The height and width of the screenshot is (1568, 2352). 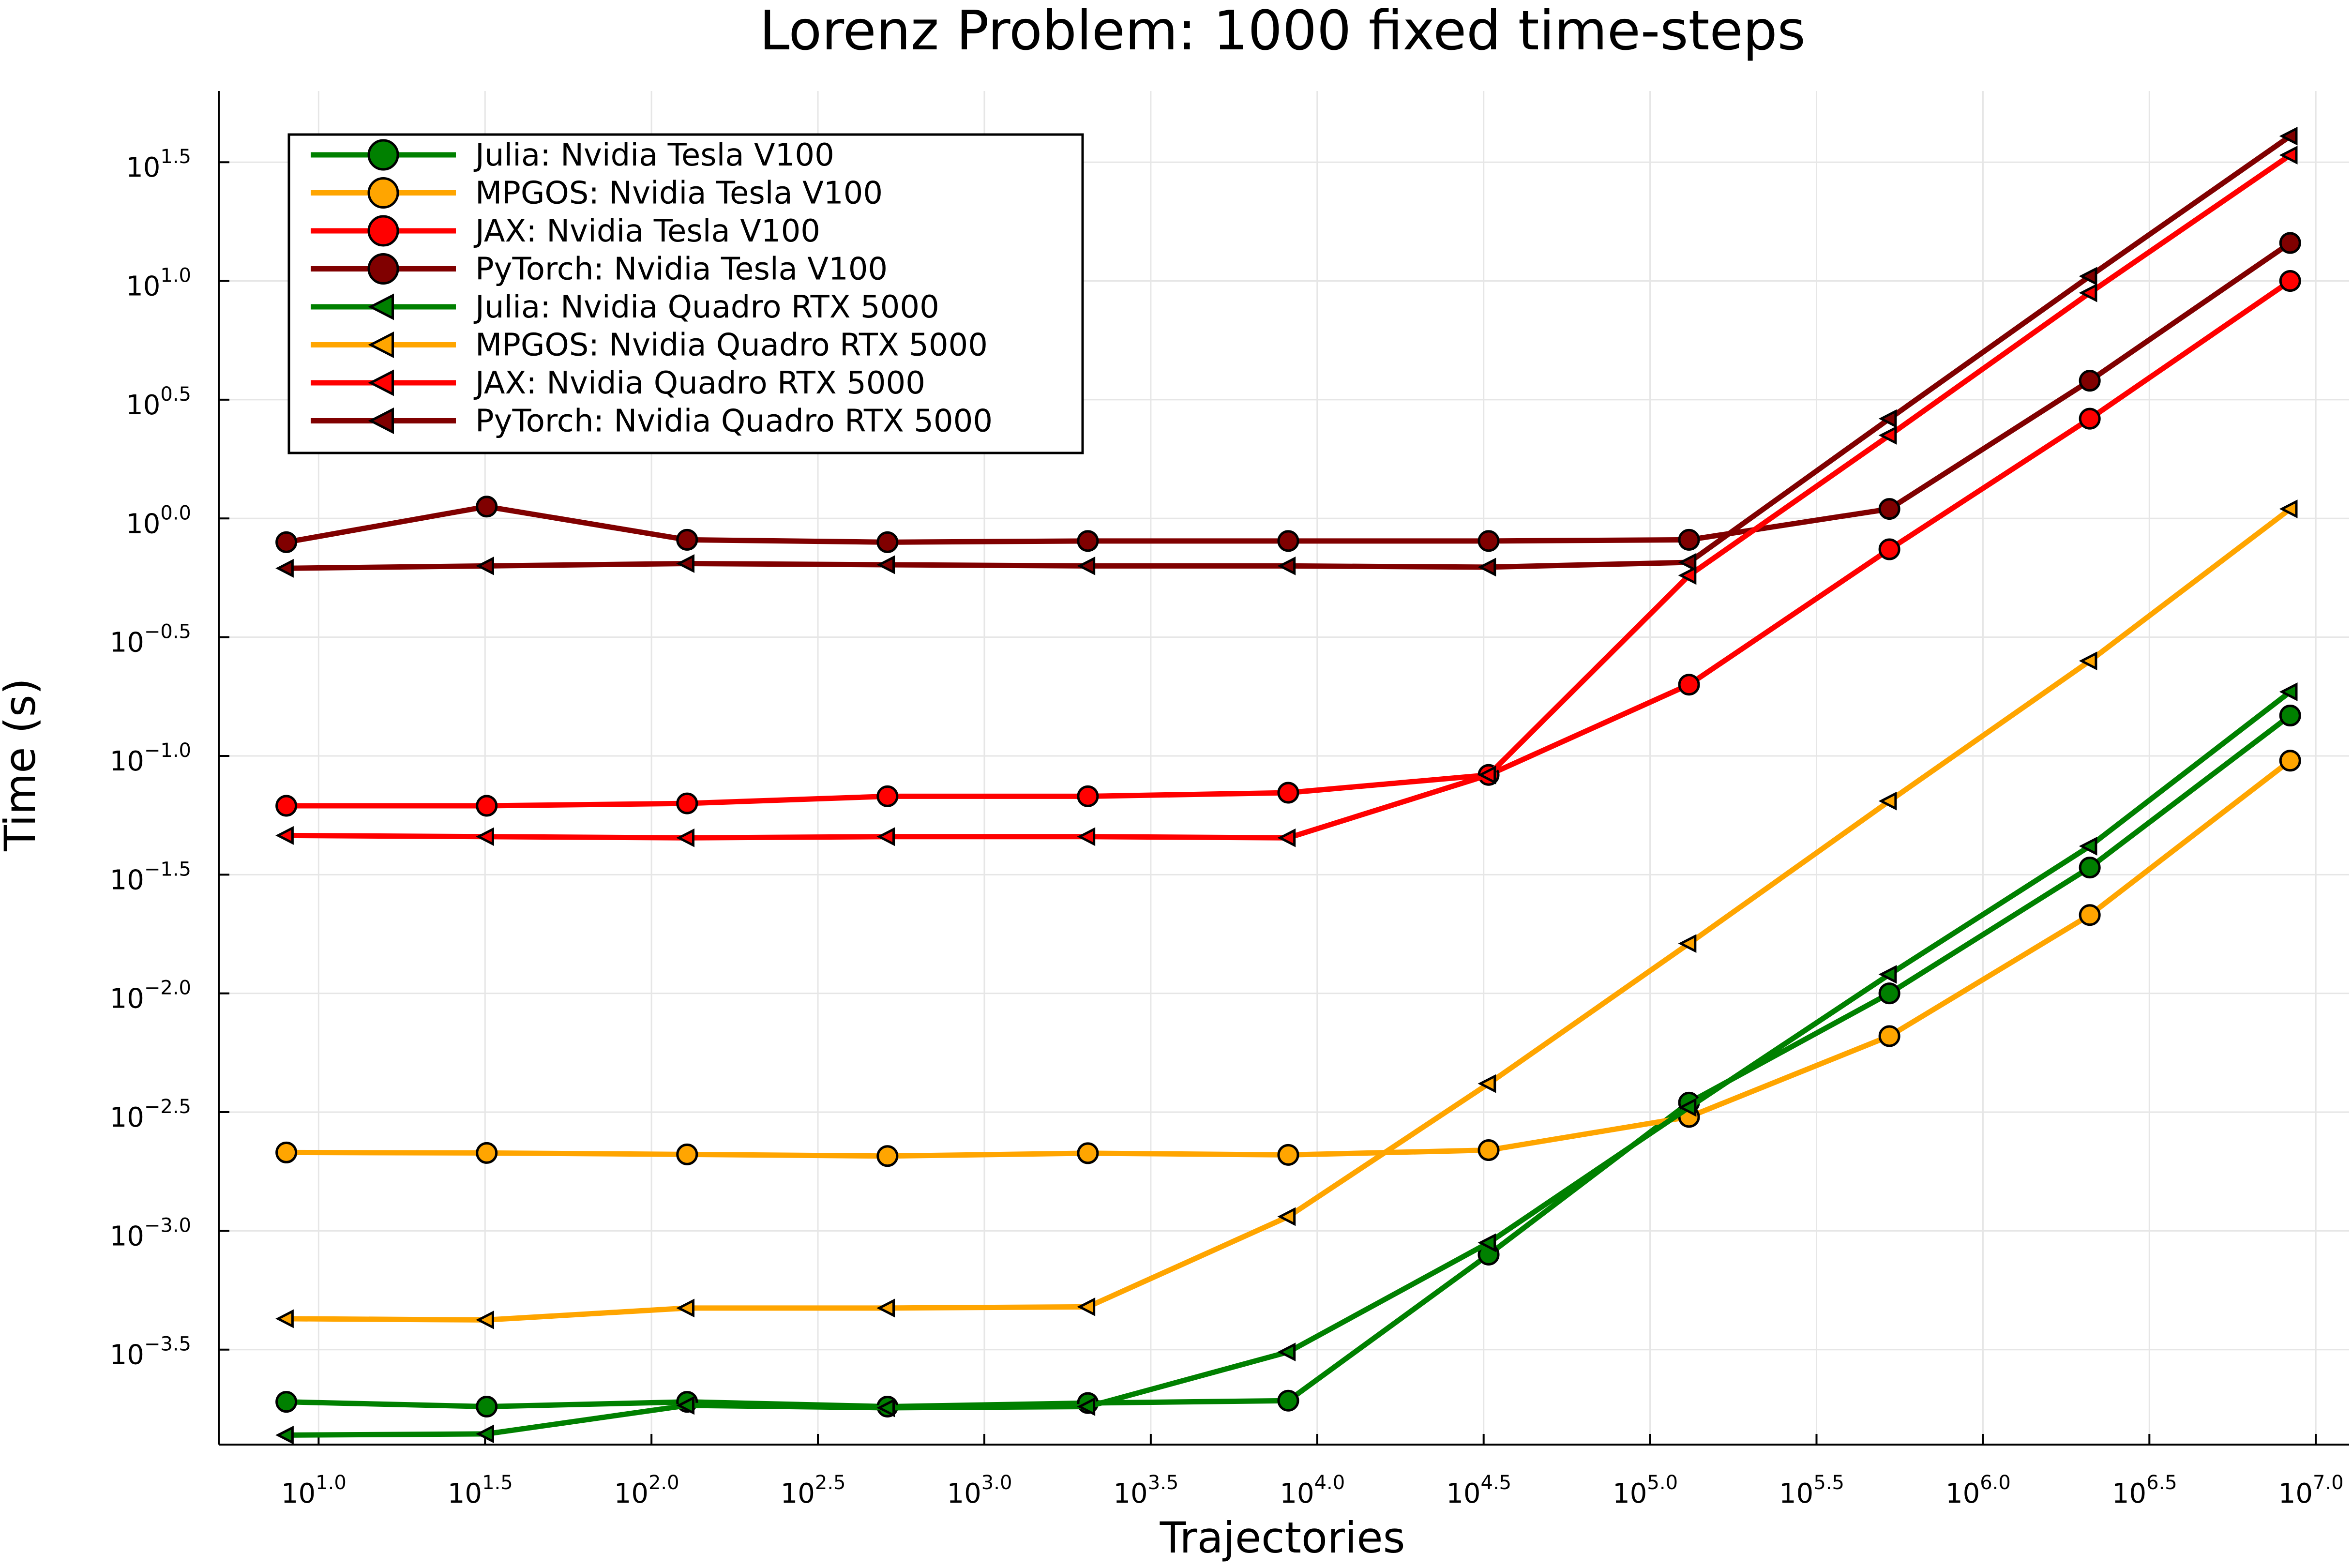 I want to click on x-axis-title: Trajectories, so click(x=1282, y=1538).